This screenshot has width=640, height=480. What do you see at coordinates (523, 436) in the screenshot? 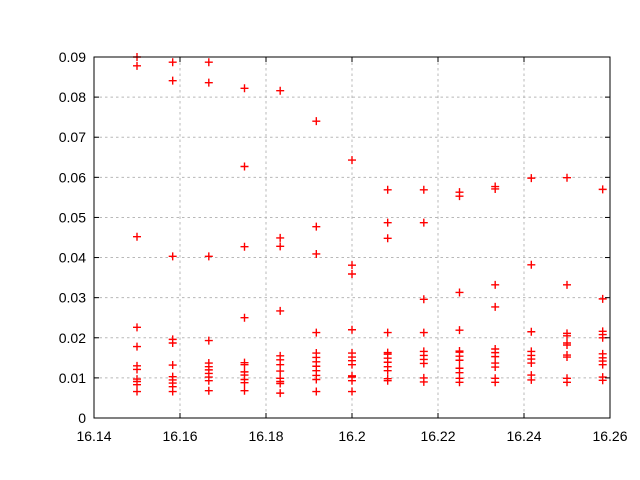
I see `x-tick-label: 16.24` at bounding box center [523, 436].